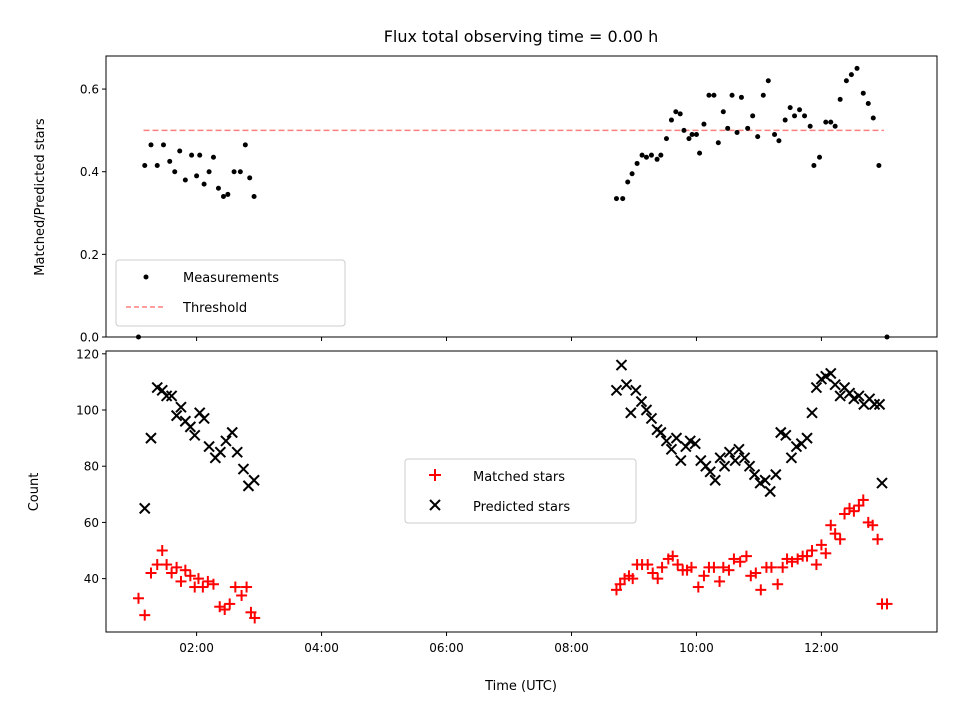 This screenshot has height=720, width=960. What do you see at coordinates (91, 579) in the screenshot?
I see `y-tick-label: 40` at bounding box center [91, 579].